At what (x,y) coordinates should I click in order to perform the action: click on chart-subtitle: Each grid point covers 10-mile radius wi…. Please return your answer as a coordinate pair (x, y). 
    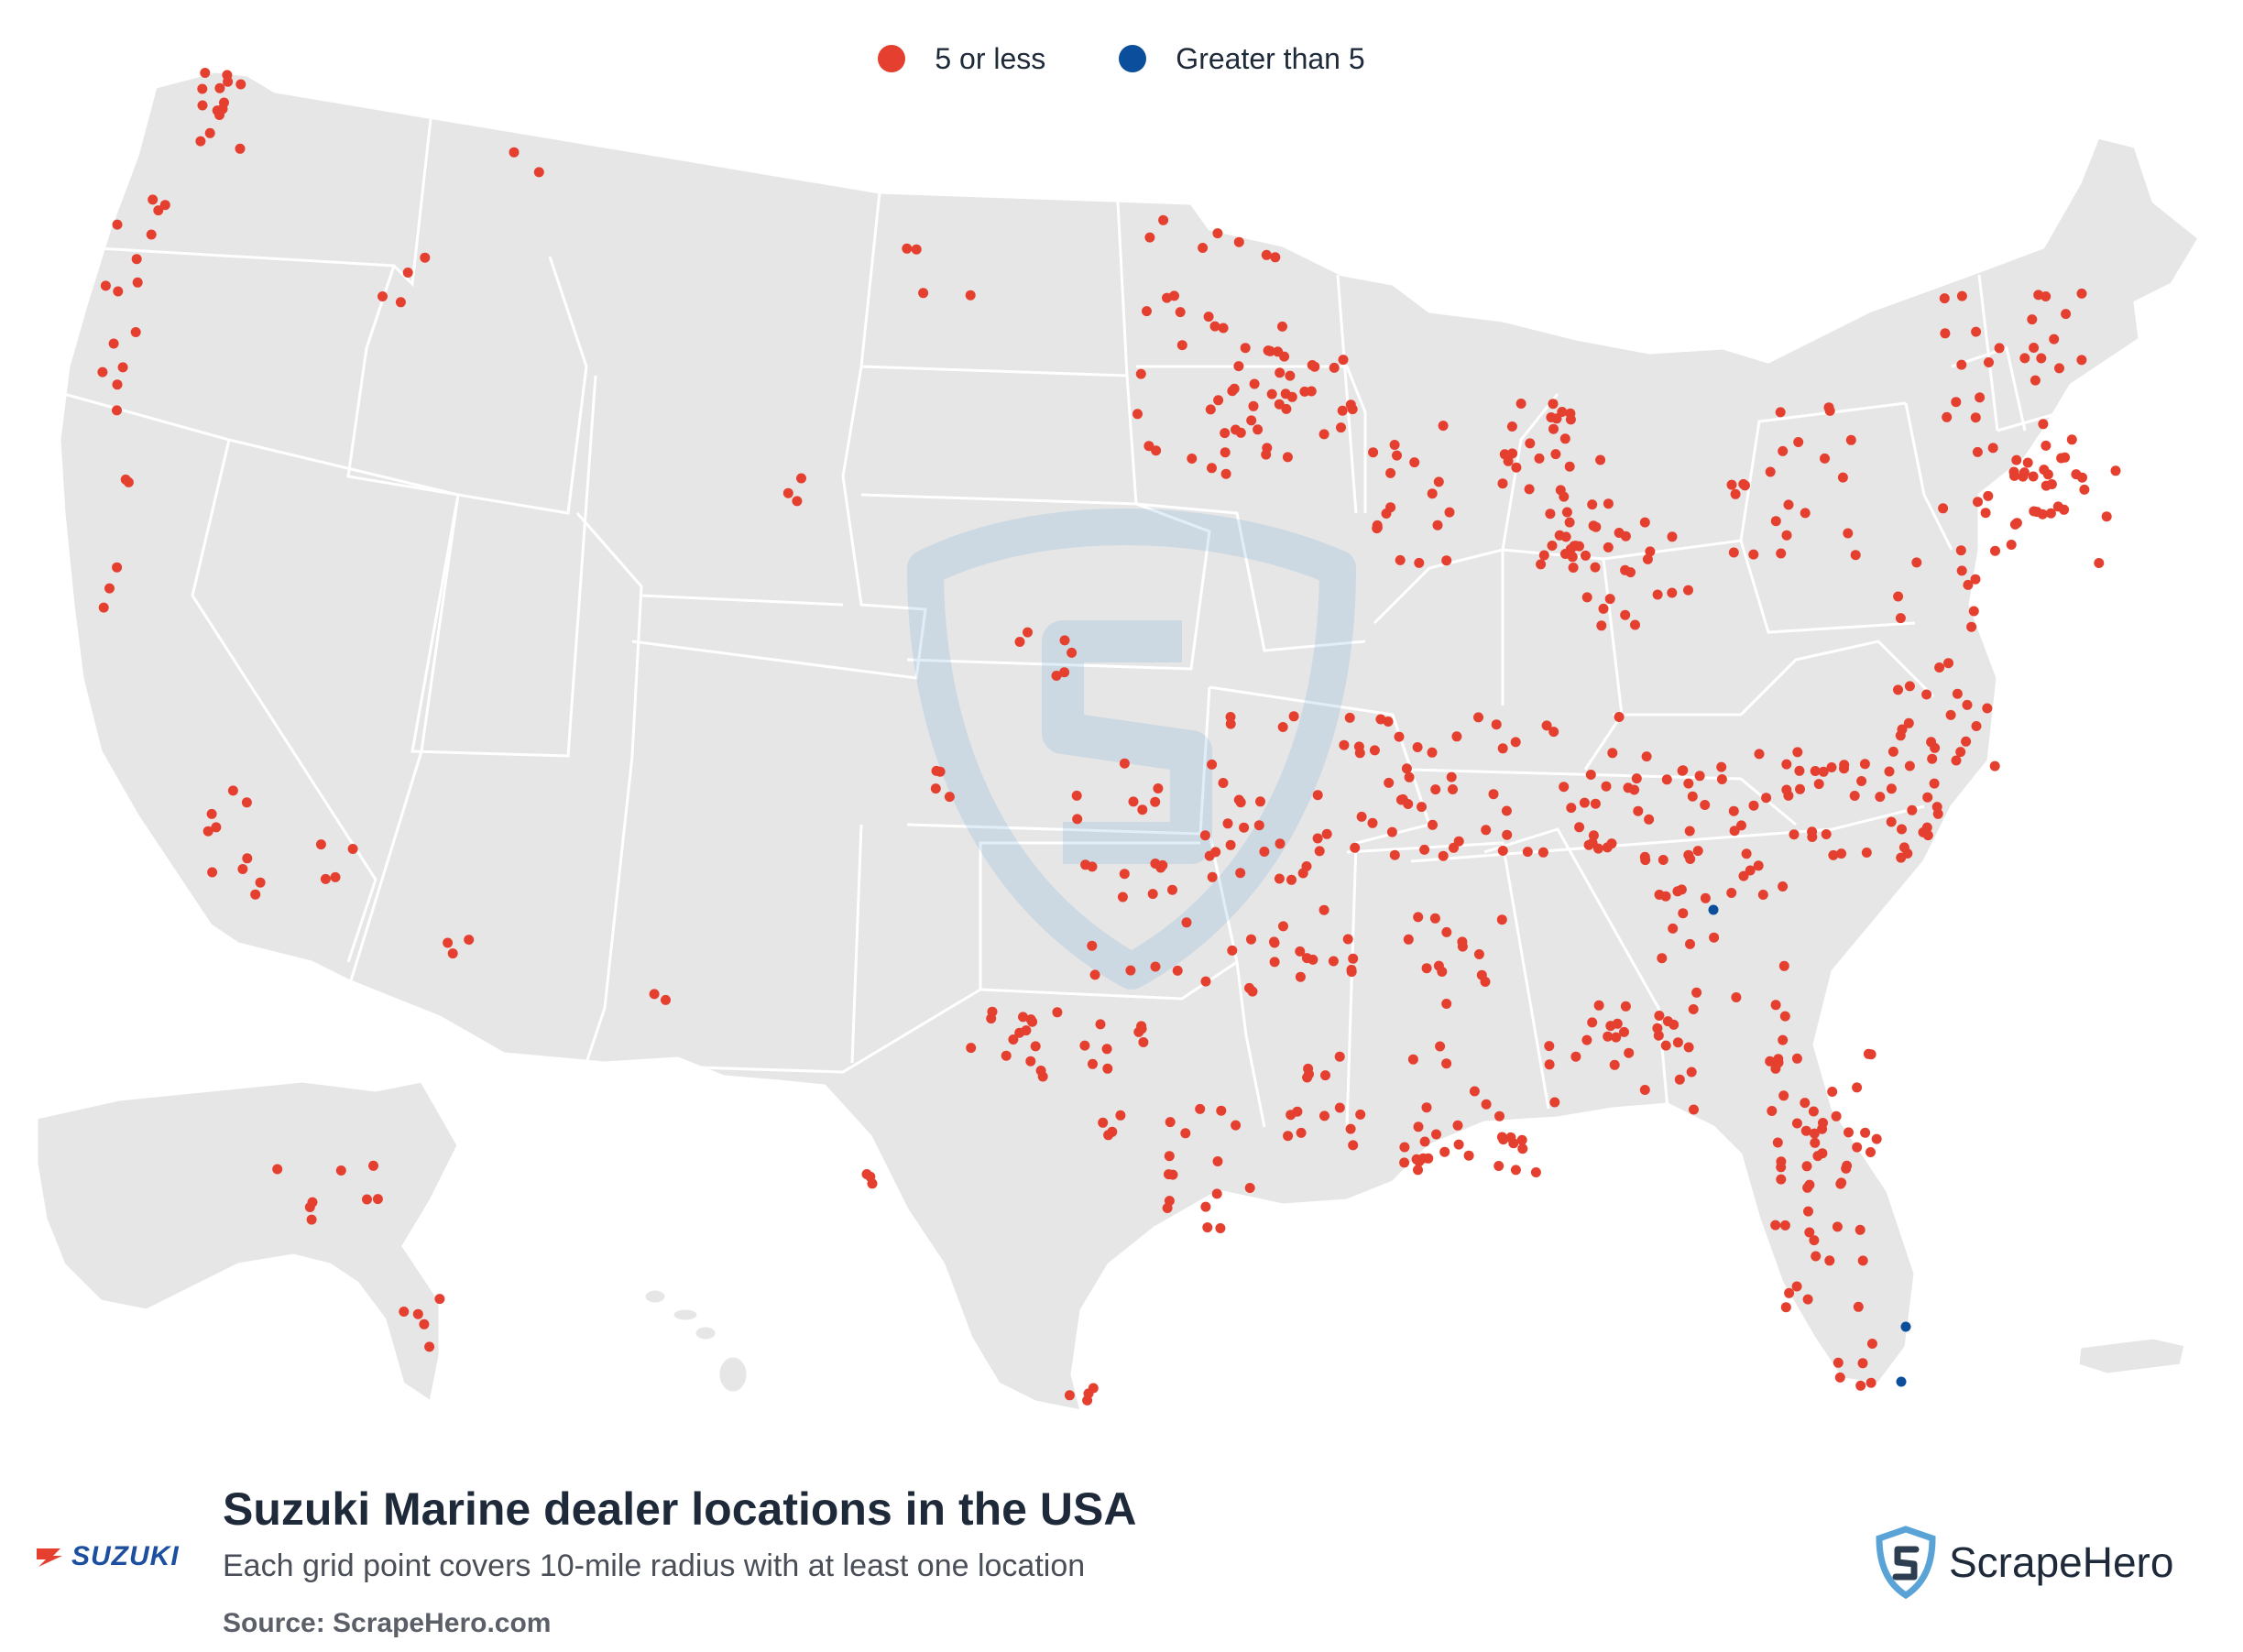
    Looking at the image, I should click on (654, 1565).